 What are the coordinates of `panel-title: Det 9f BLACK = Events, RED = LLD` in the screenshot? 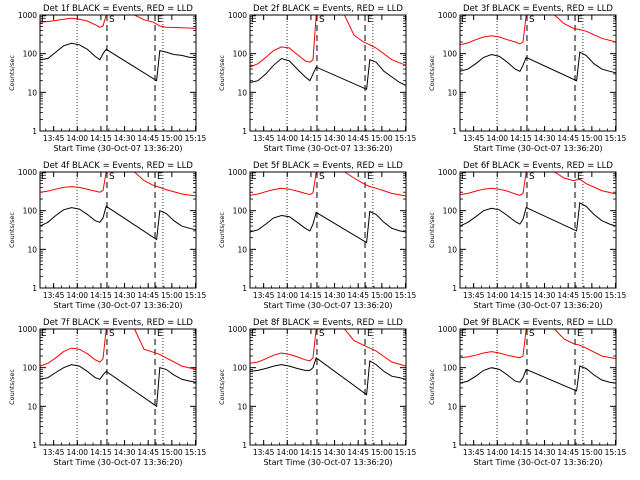 It's located at (538, 323).